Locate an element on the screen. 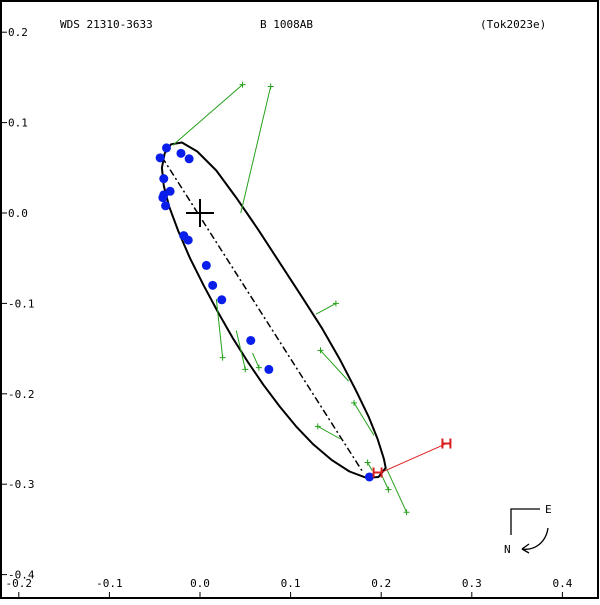 The image size is (600, 605). y-tick-label: 0.2 is located at coordinates (18, 32).